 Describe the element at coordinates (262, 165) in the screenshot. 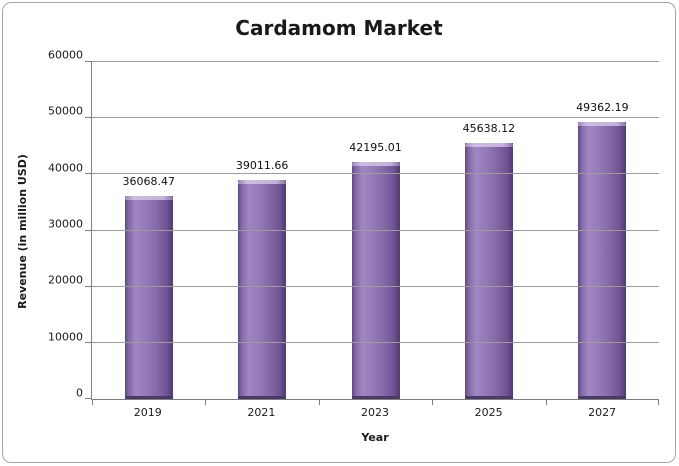

I see `bar-value-label: 39011.66` at that location.